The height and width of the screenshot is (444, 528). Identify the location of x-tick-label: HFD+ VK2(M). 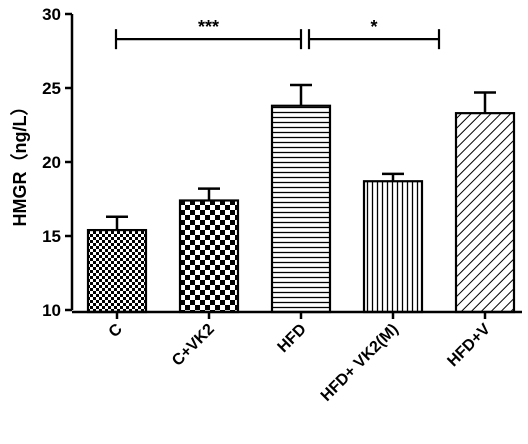
(360, 363).